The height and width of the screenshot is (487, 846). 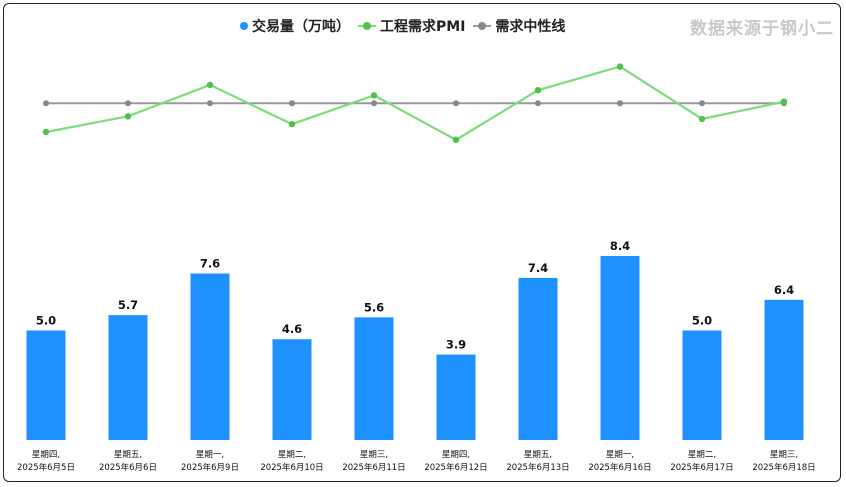 What do you see at coordinates (620, 455) in the screenshot?
I see `x-tick-weekday-7: 星期一,` at bounding box center [620, 455].